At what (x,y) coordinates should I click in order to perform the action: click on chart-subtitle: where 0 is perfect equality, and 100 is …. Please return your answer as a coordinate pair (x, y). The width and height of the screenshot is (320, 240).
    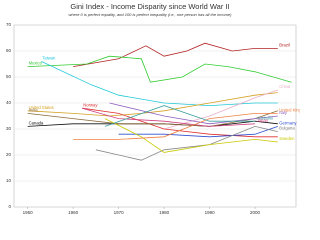
    Looking at the image, I should click on (151, 14).